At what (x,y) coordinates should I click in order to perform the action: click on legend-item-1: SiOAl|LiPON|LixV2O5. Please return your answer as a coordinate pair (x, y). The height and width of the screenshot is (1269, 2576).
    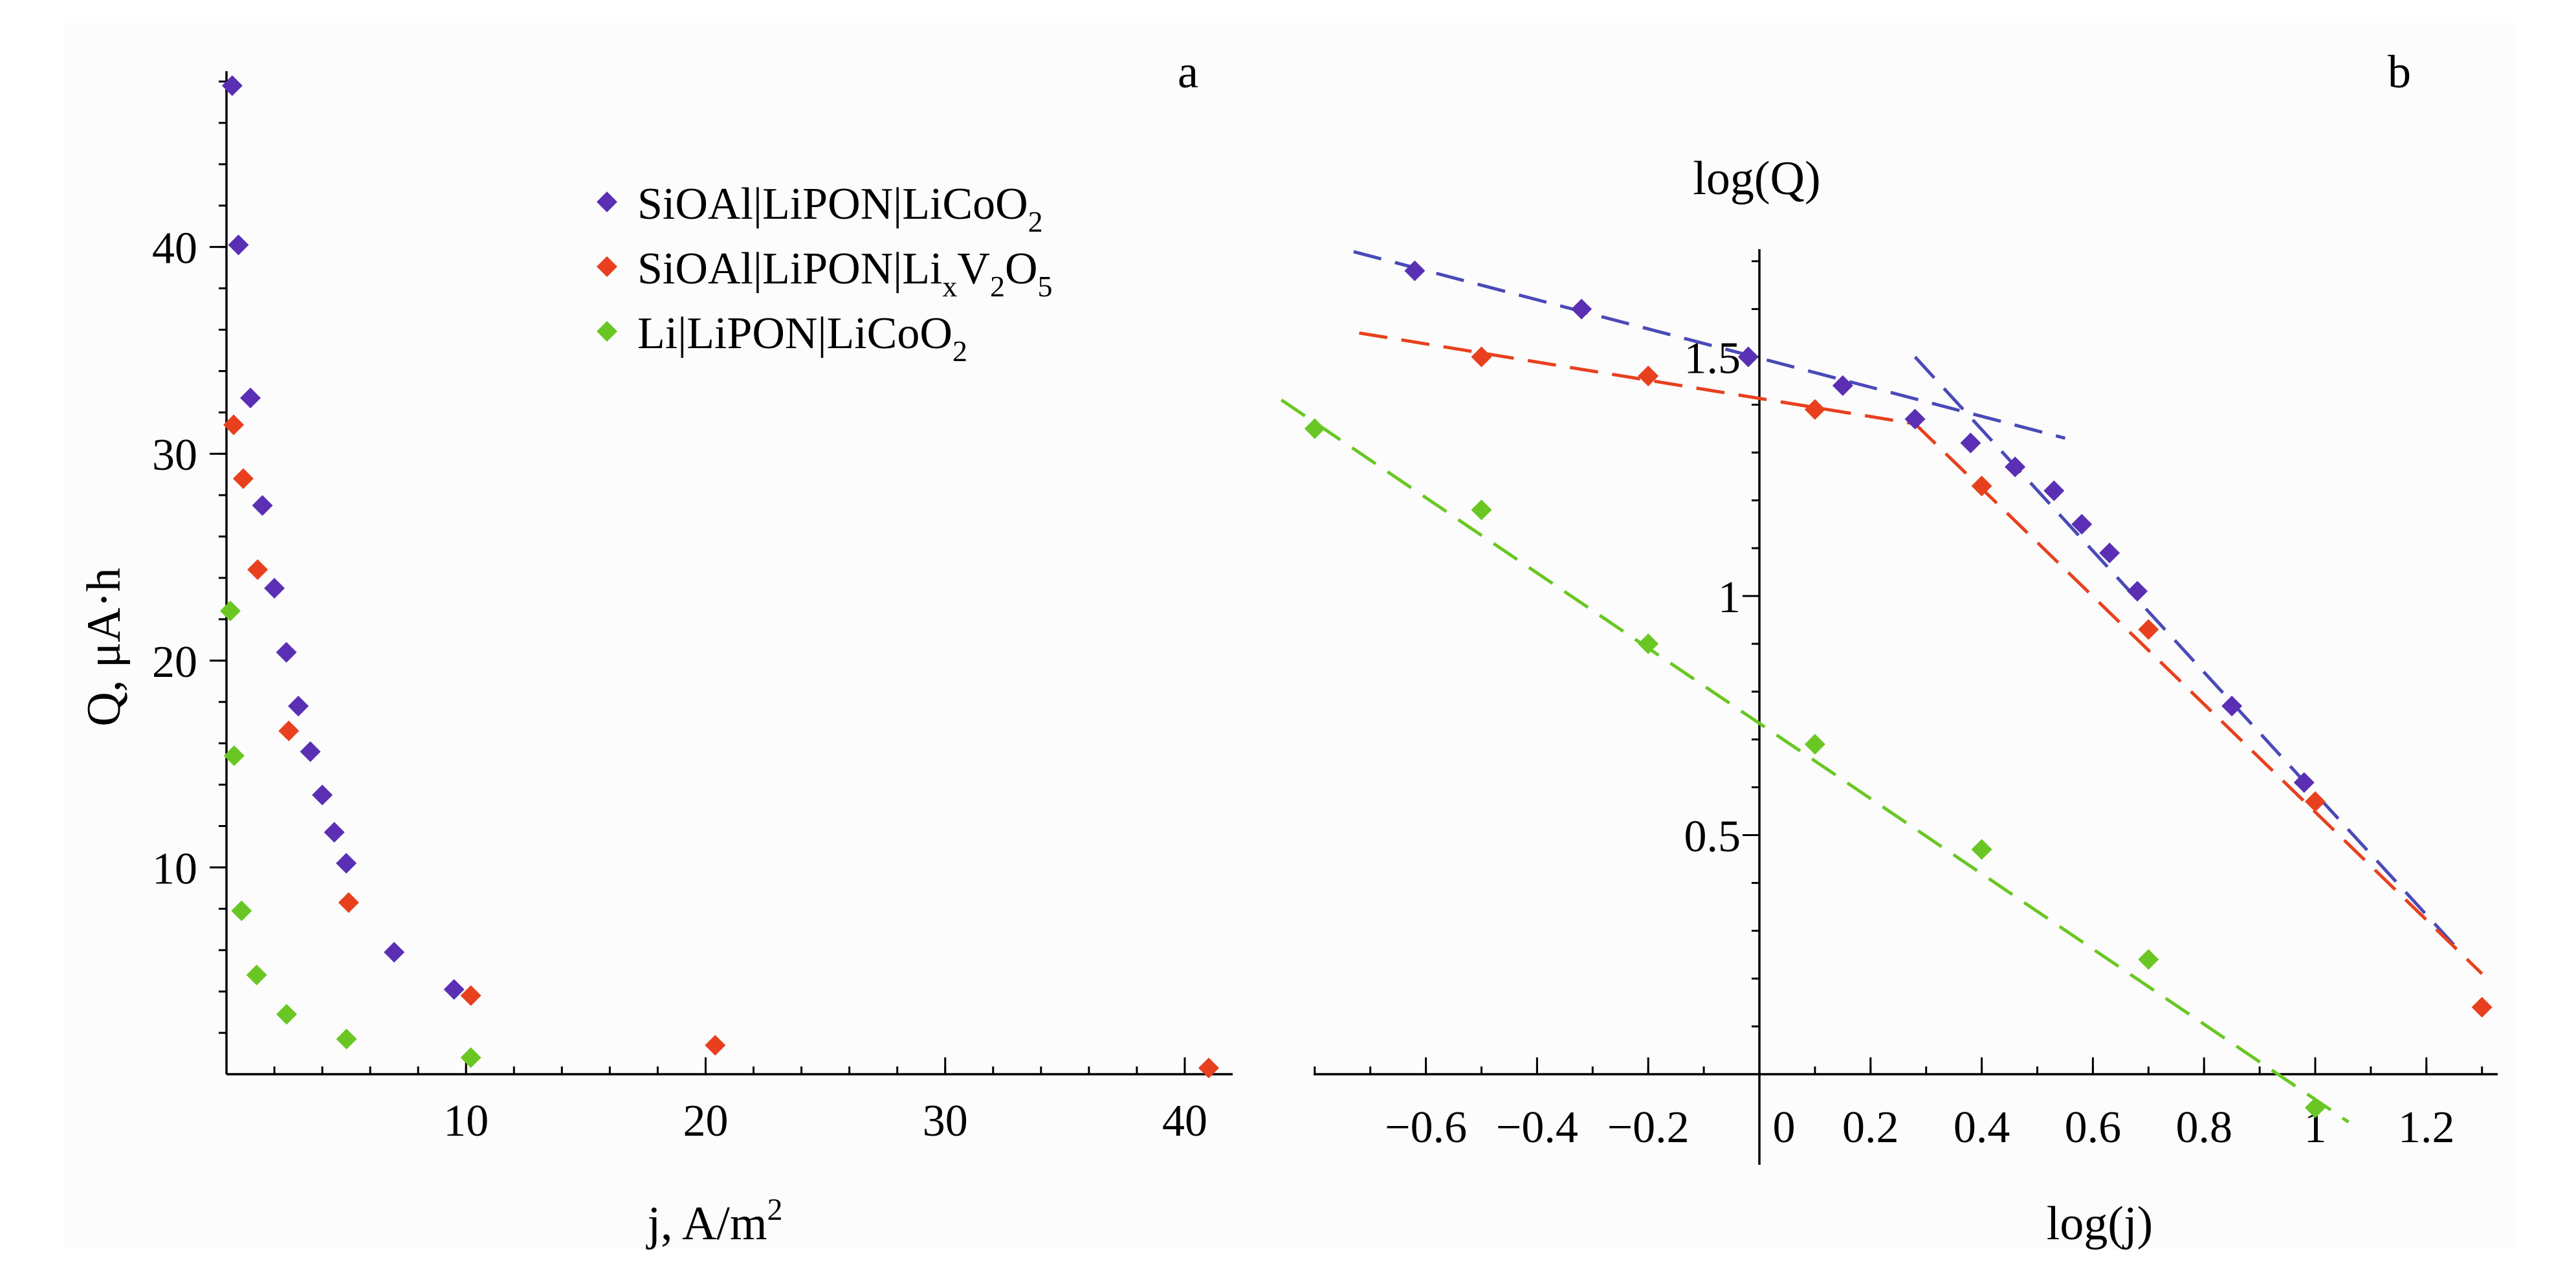
    Looking at the image, I should click on (825, 273).